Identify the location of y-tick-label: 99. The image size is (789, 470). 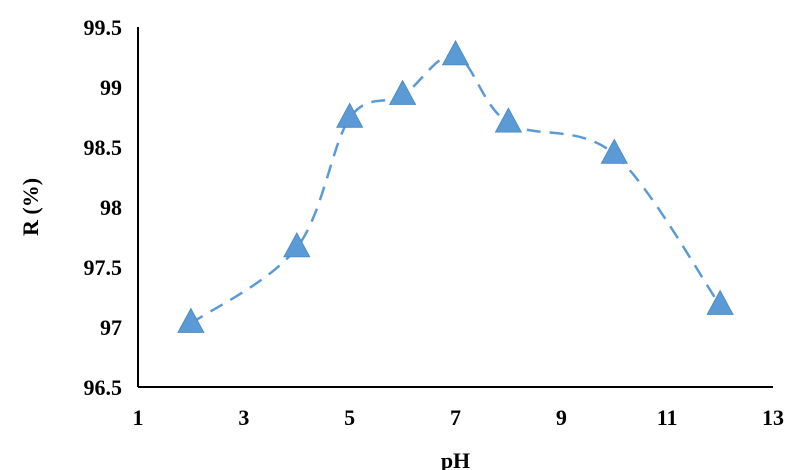
(111, 87).